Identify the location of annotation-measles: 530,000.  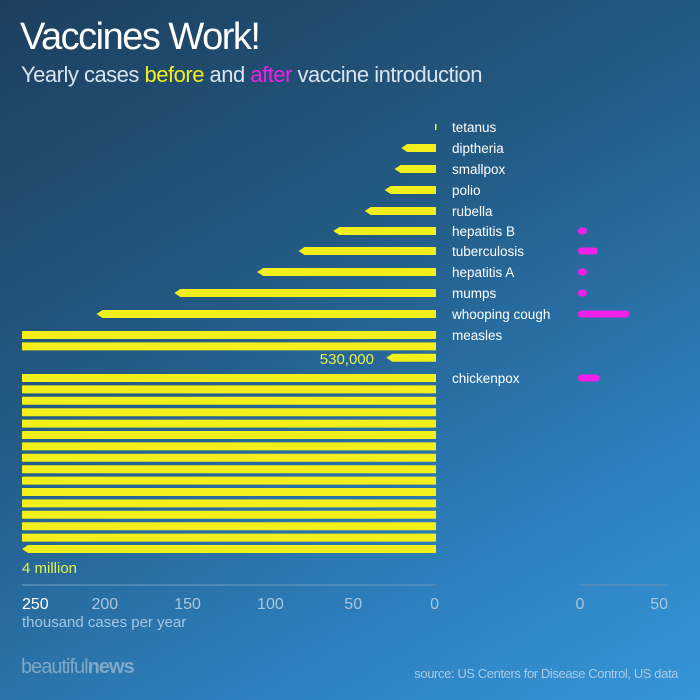
(347, 359).